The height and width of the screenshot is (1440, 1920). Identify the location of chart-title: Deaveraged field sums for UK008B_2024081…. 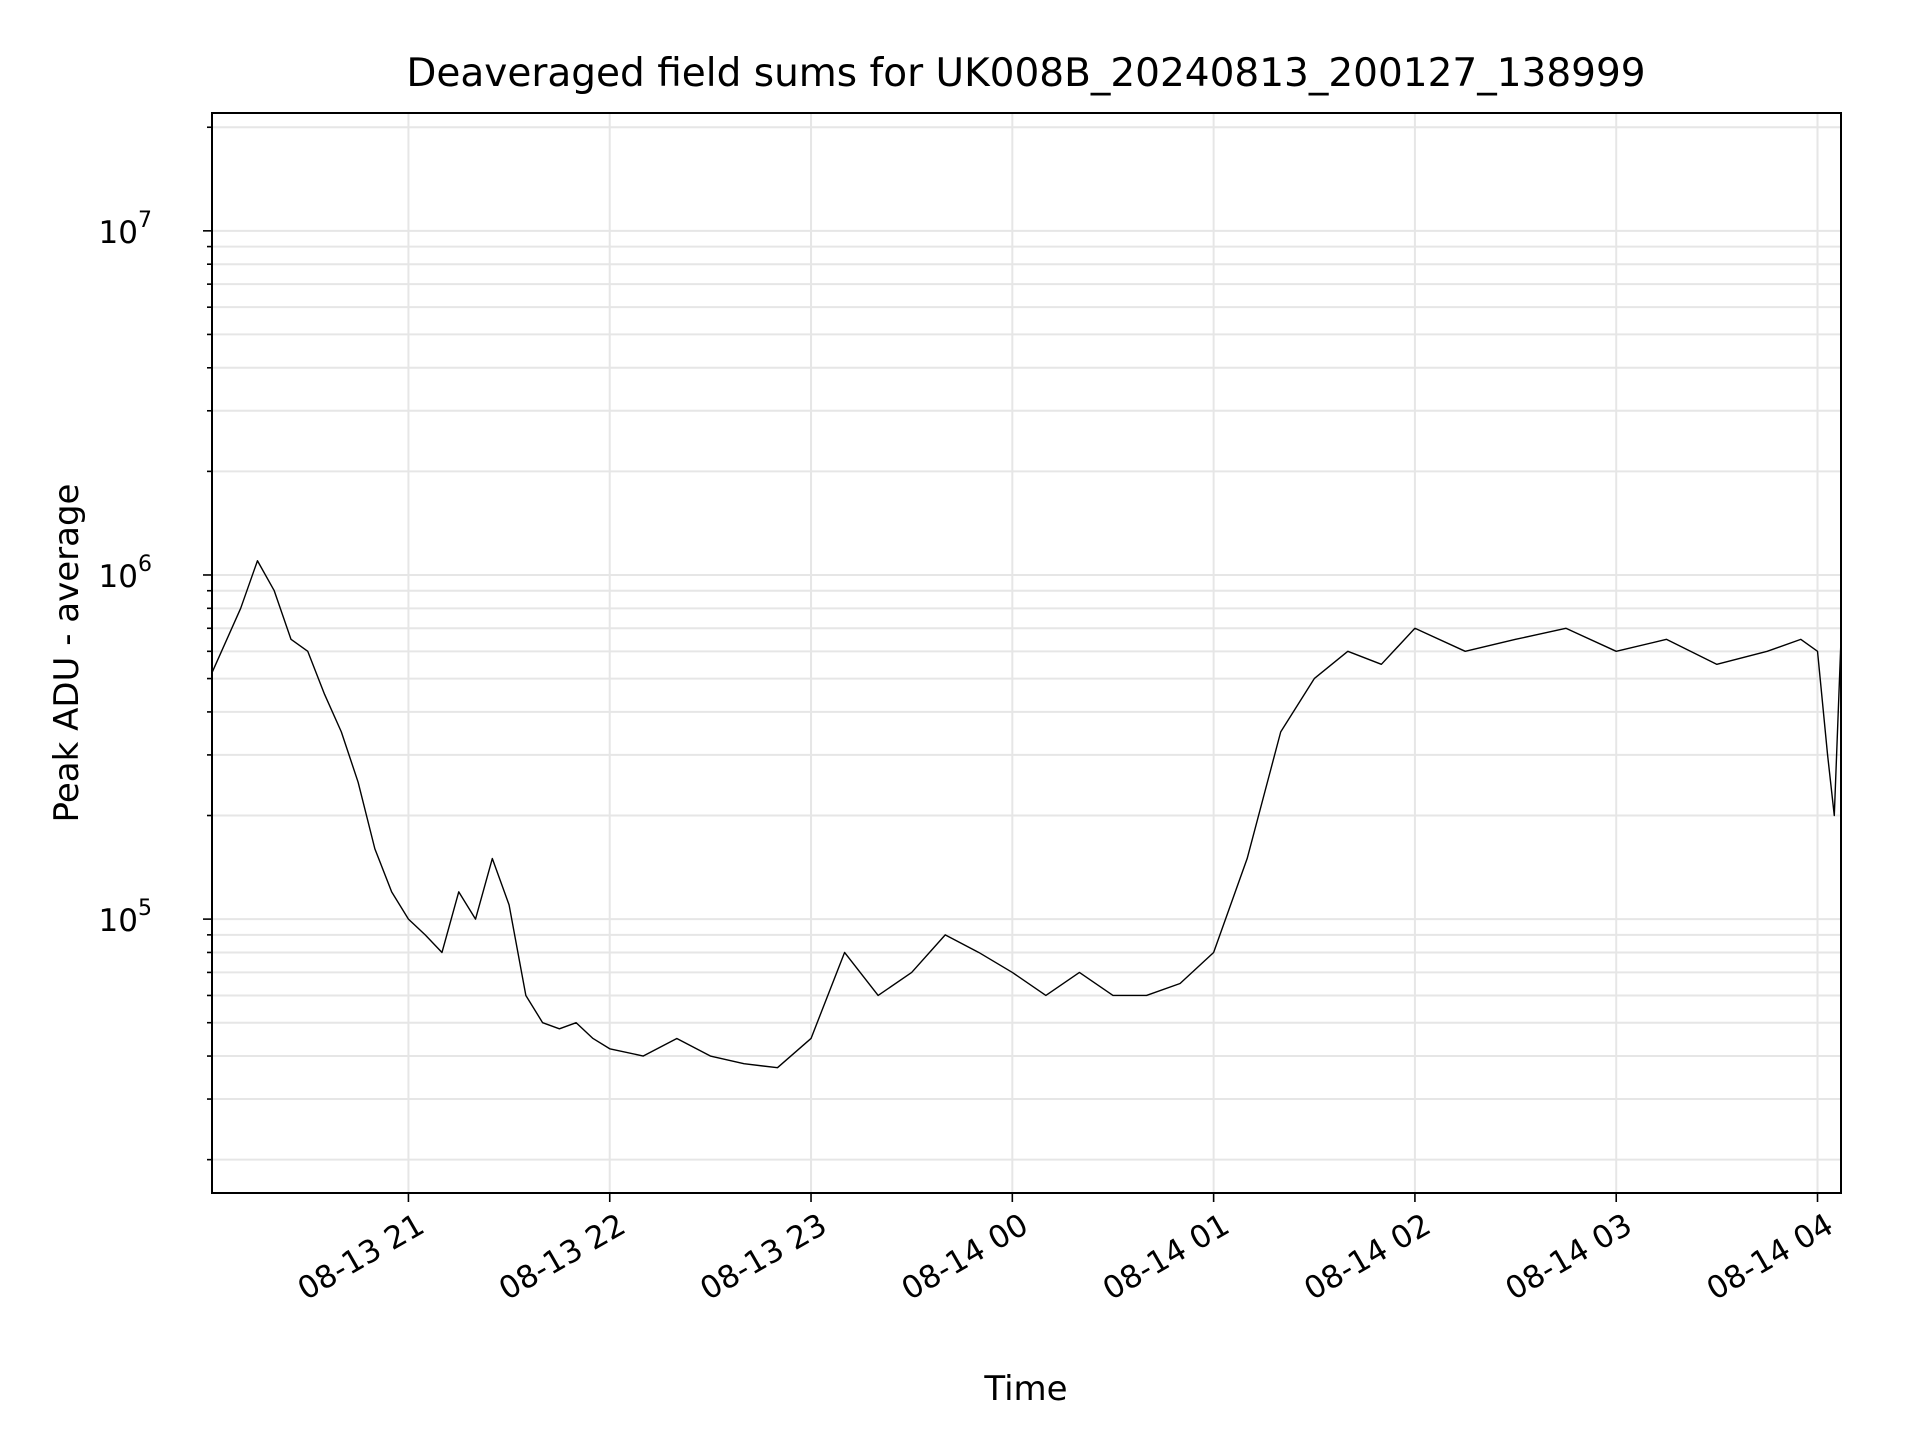
(1025, 73).